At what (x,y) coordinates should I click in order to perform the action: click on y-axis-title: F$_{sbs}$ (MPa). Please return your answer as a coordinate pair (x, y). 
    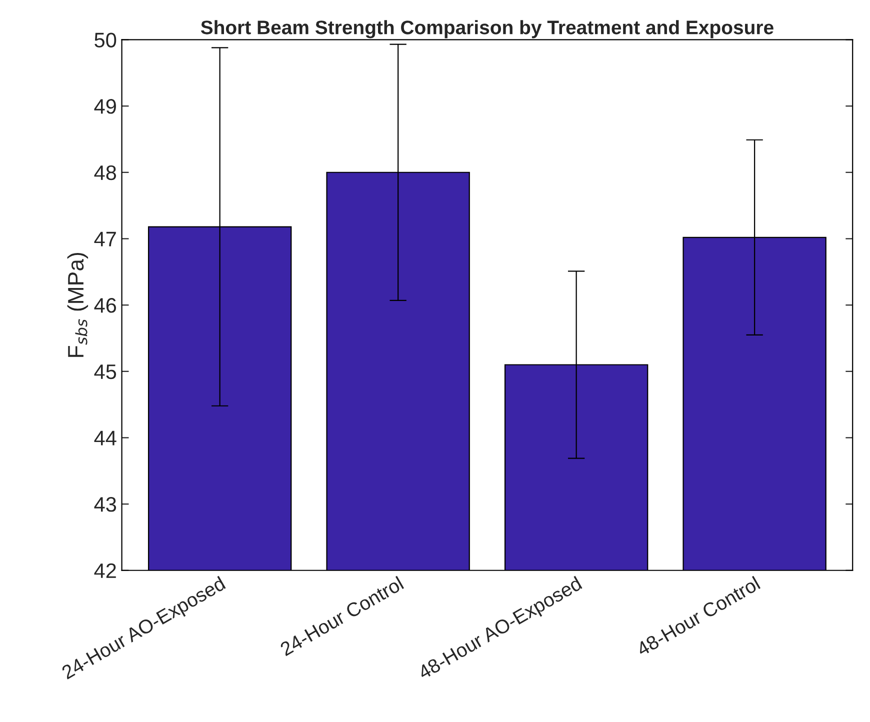
    Looking at the image, I should click on (77, 304).